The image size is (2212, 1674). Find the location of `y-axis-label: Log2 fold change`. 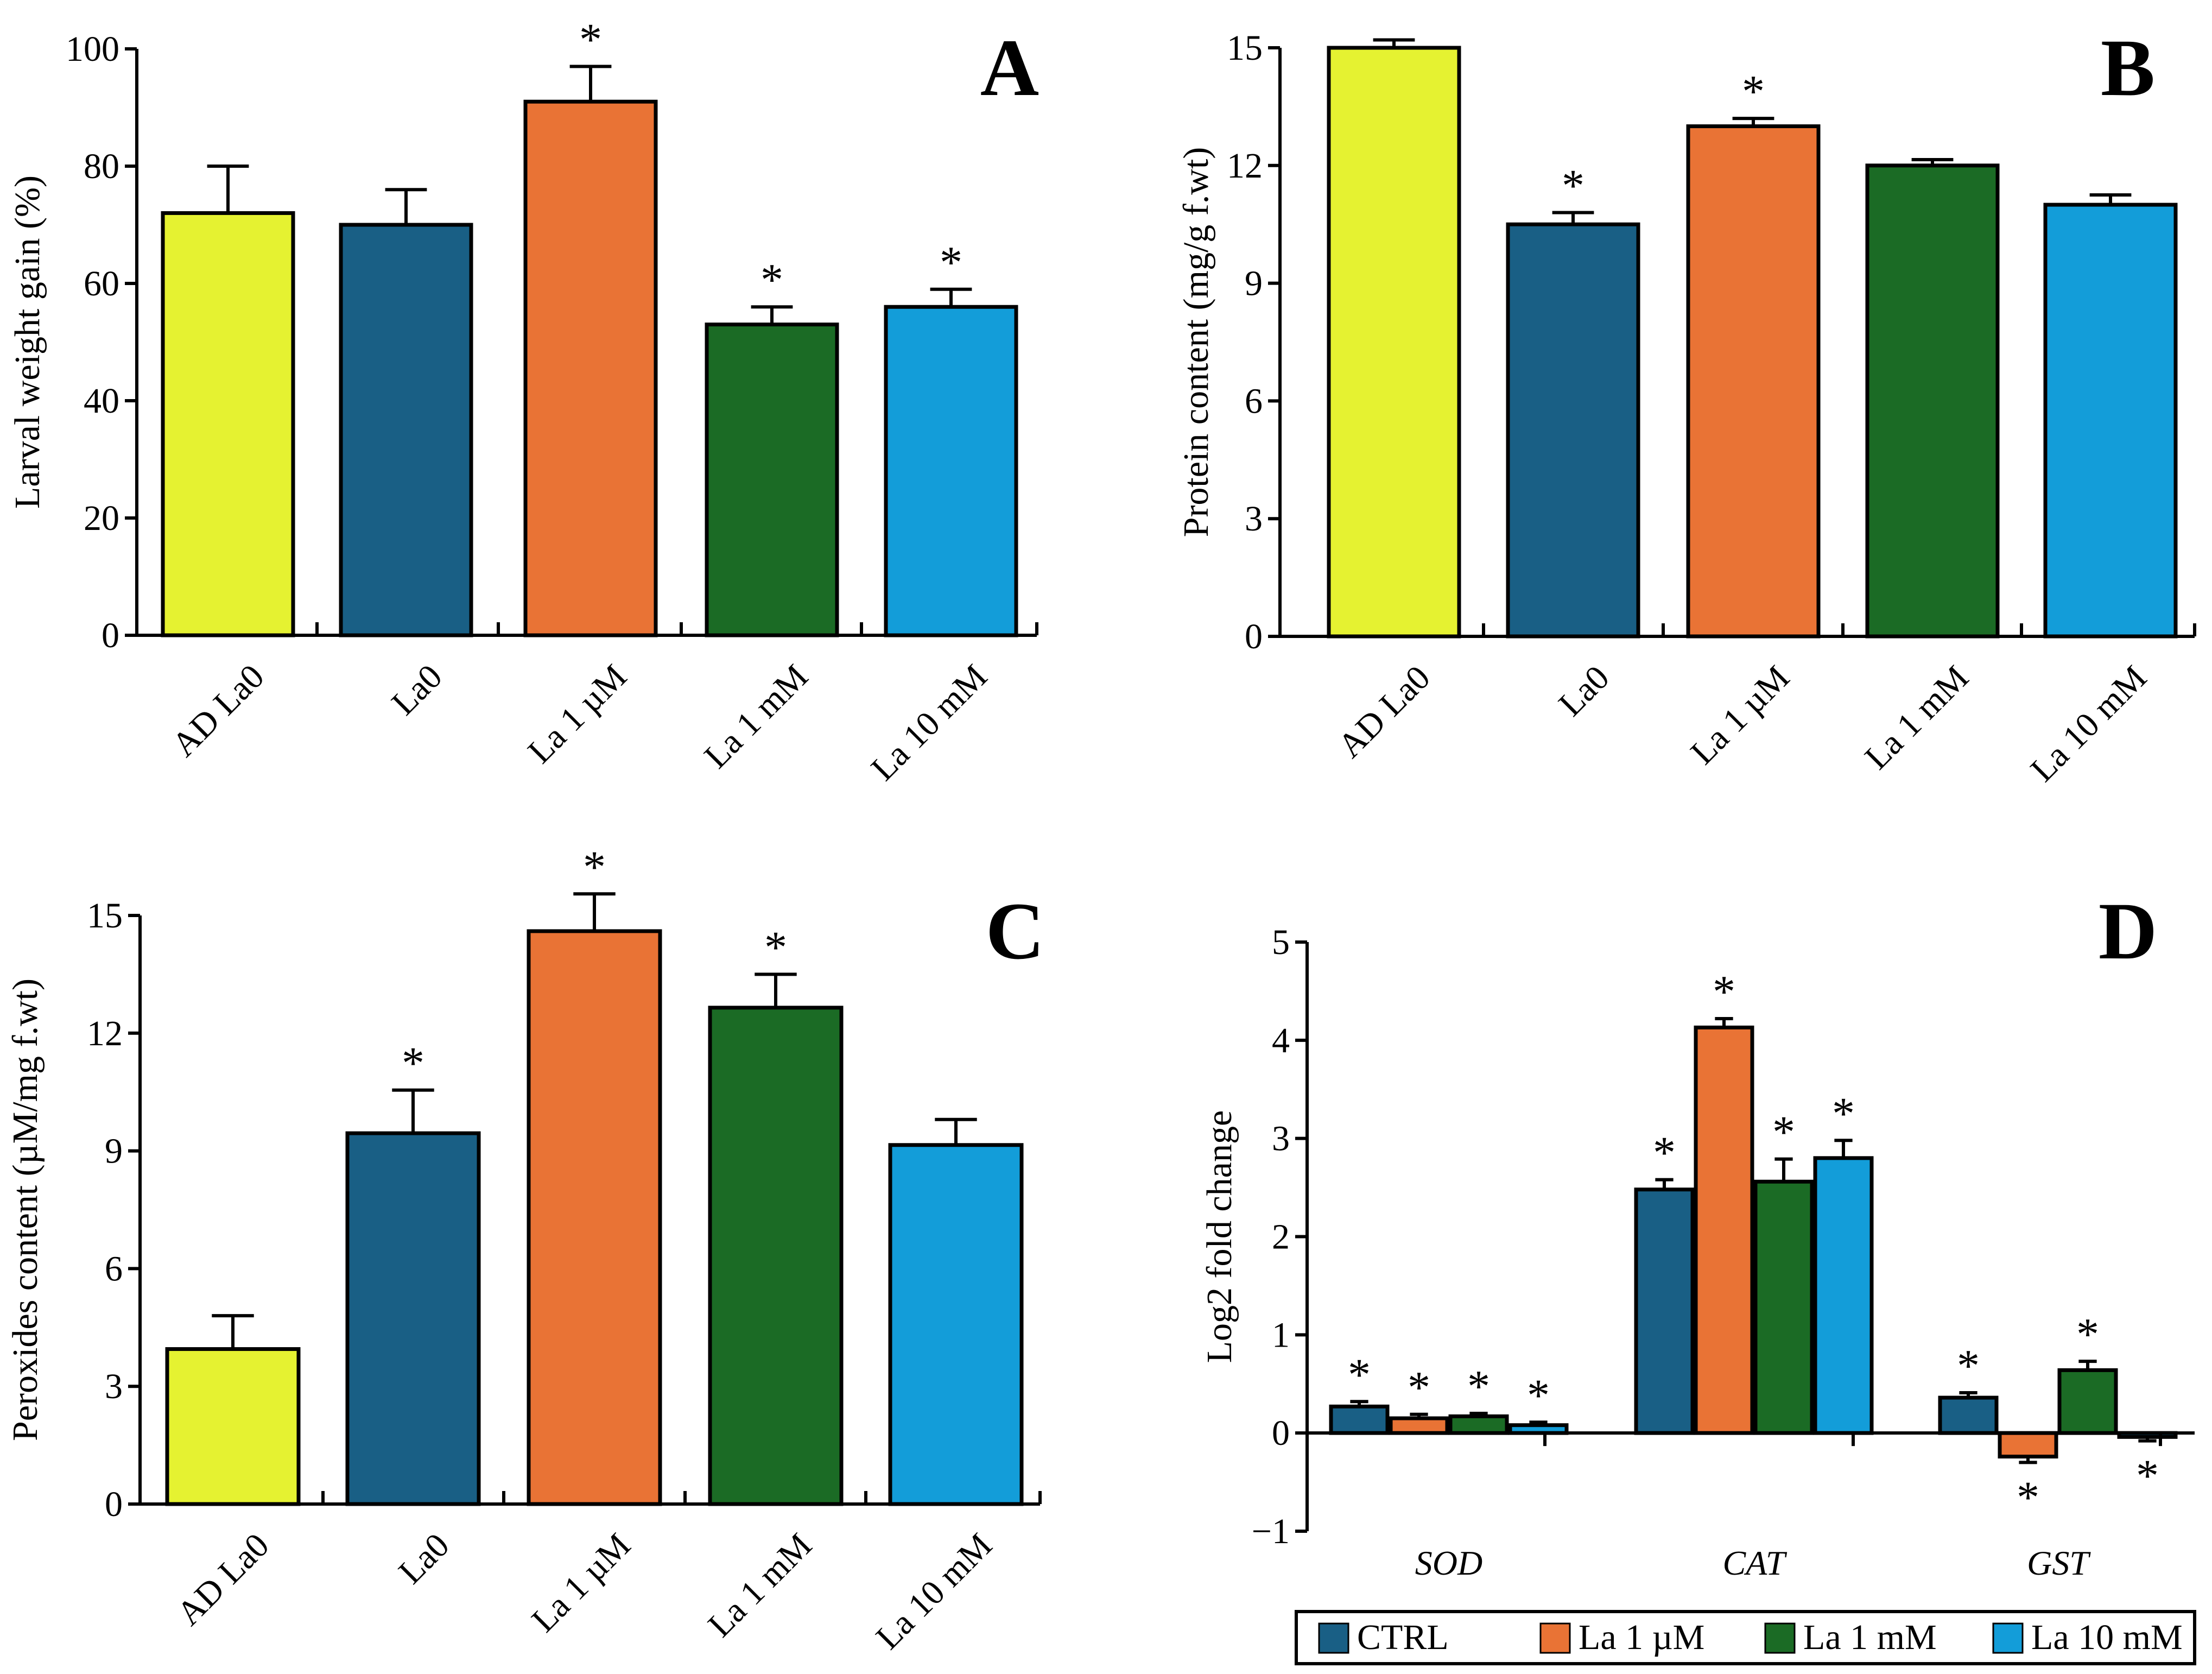

y-axis-label: Log2 fold change is located at coordinates (1220, 1236).